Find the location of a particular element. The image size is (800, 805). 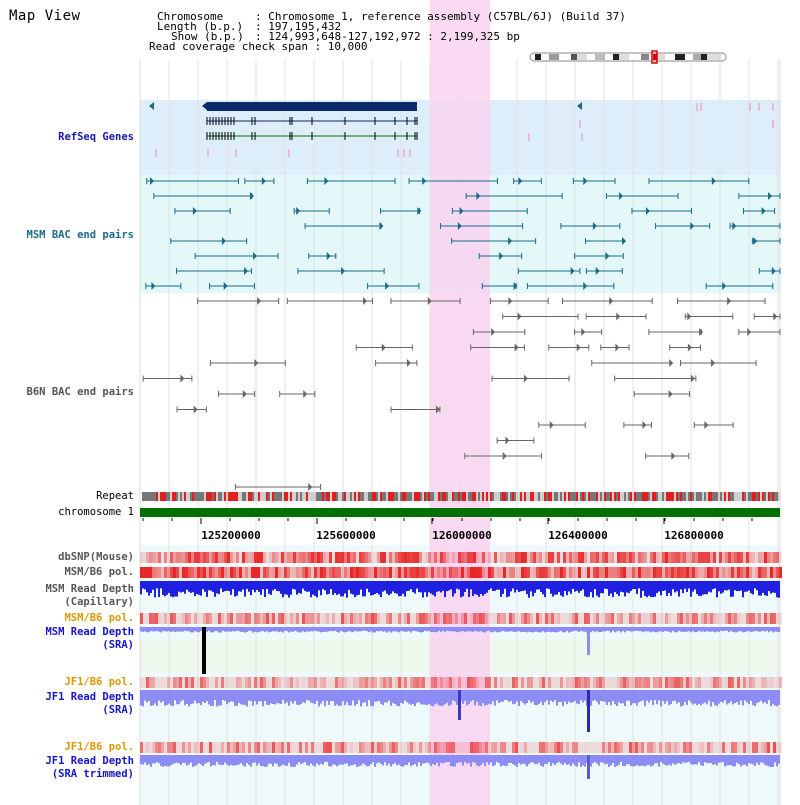

track-label-msm-b6-pol-2: MSM/B6 pol. is located at coordinates (99, 618).